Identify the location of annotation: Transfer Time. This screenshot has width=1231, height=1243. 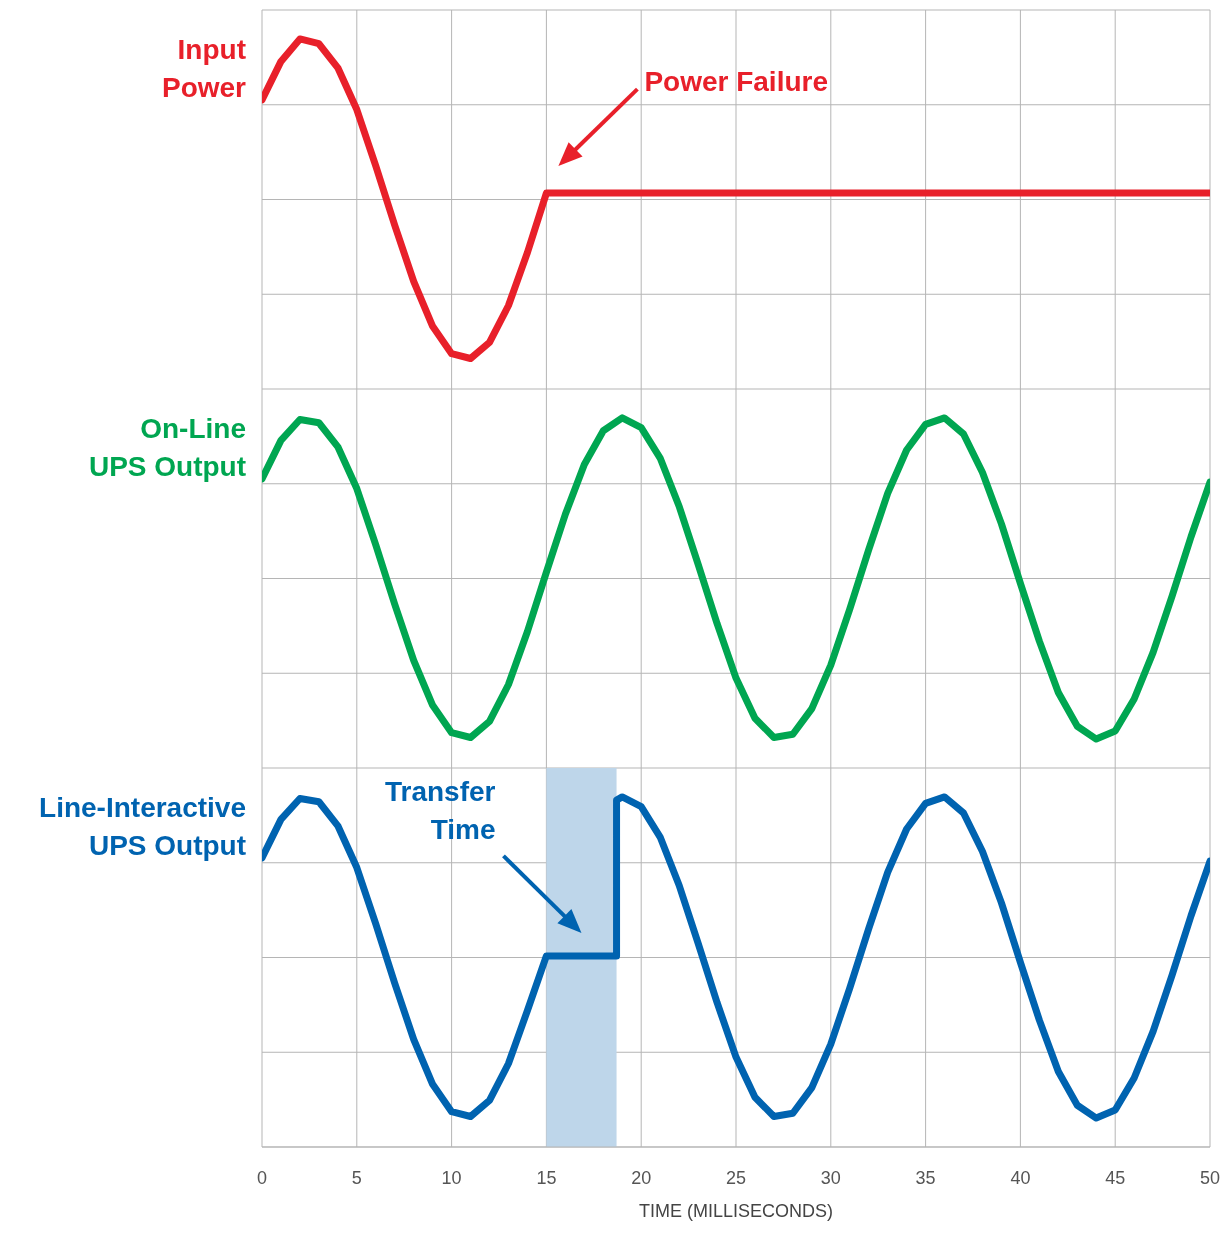
(440, 810).